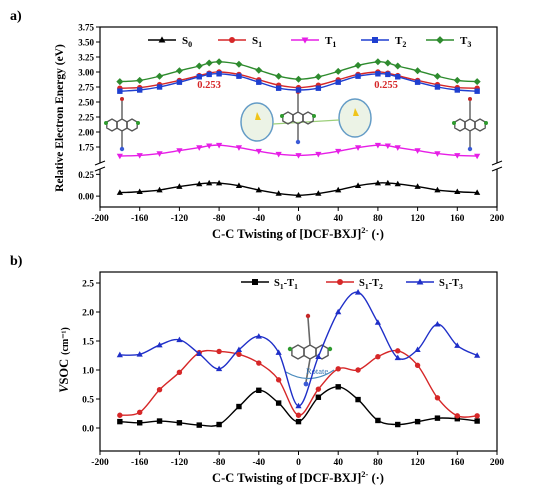  Describe the element at coordinates (88, 372) in the screenshot. I see `y-tick-label: 1.0` at that location.